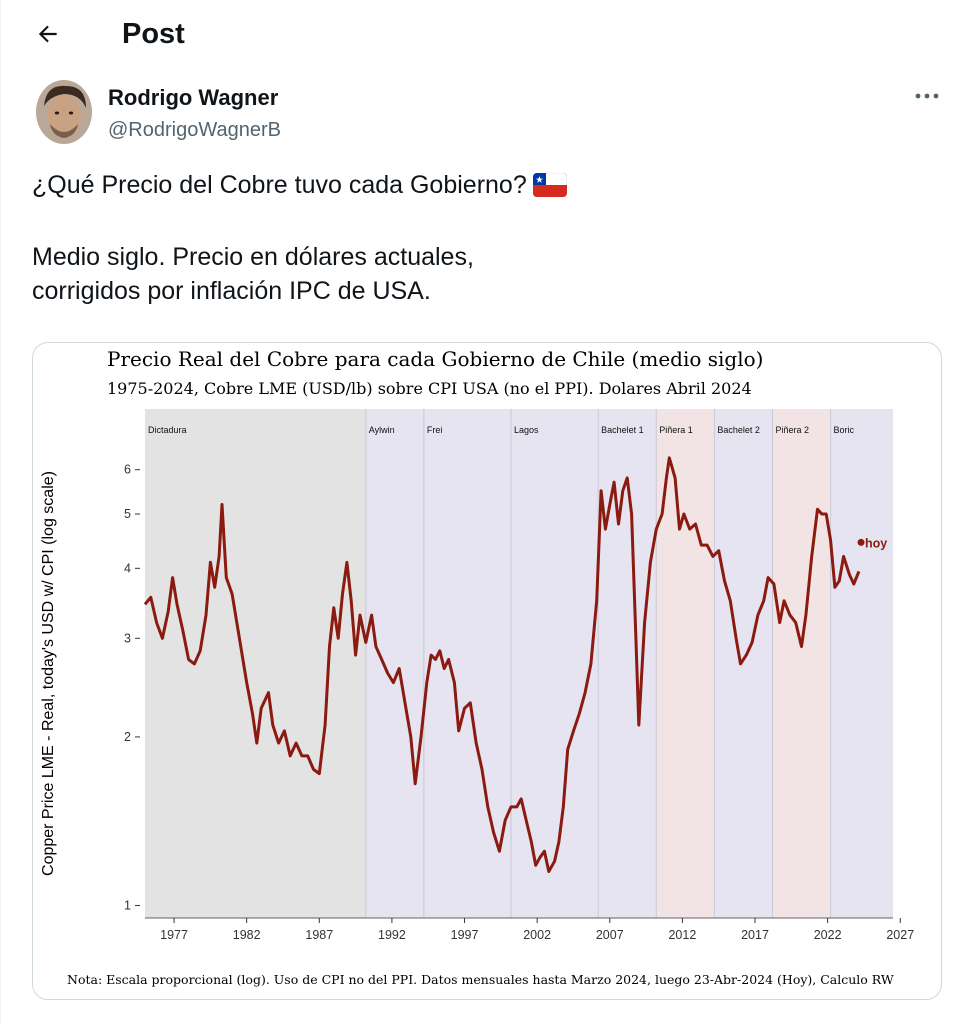  I want to click on x-tick-label: 1997, so click(465, 935).